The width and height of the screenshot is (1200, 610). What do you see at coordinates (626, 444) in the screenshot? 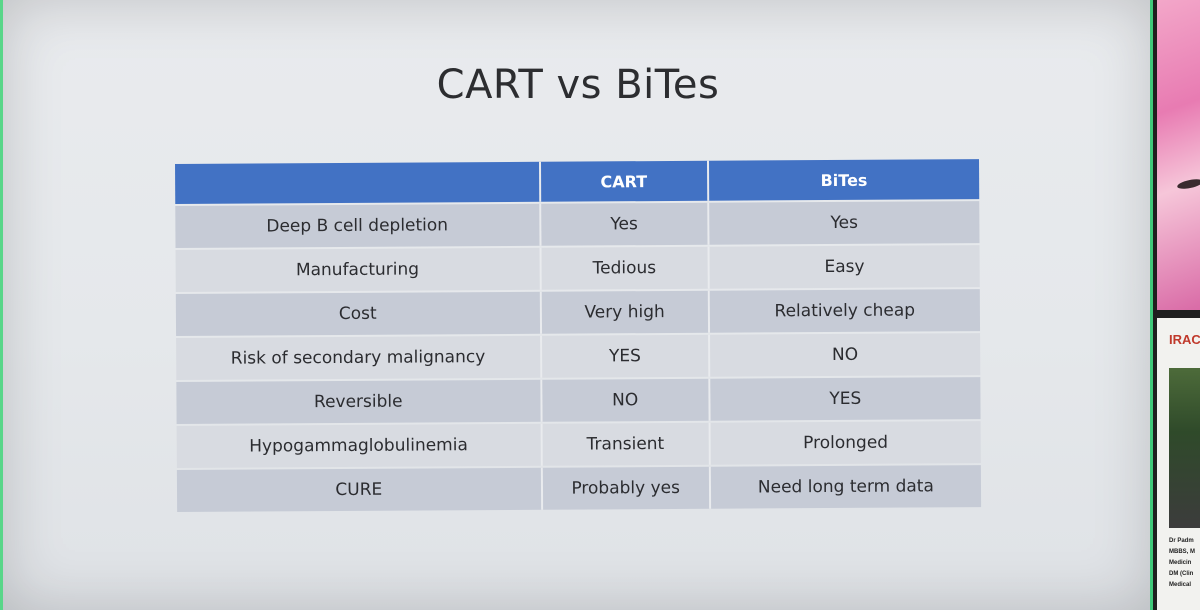
I see `cart-value: Transient` at bounding box center [626, 444].